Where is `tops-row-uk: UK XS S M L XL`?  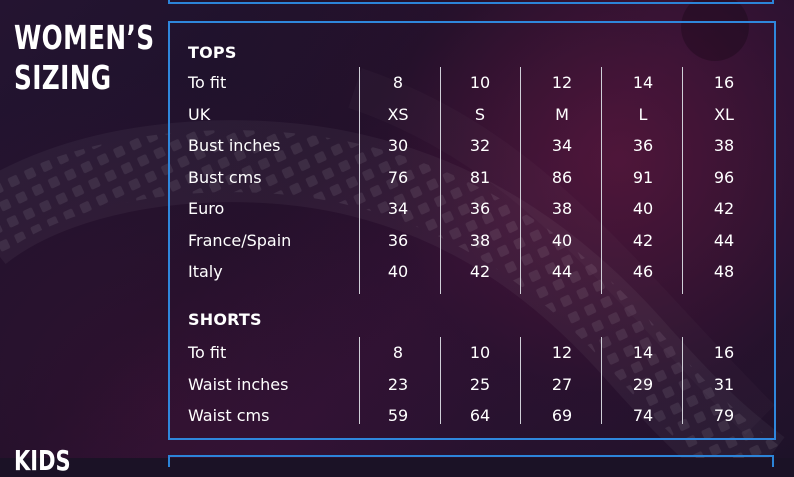 tops-row-uk: UK XS S M L XL is located at coordinates (472, 115).